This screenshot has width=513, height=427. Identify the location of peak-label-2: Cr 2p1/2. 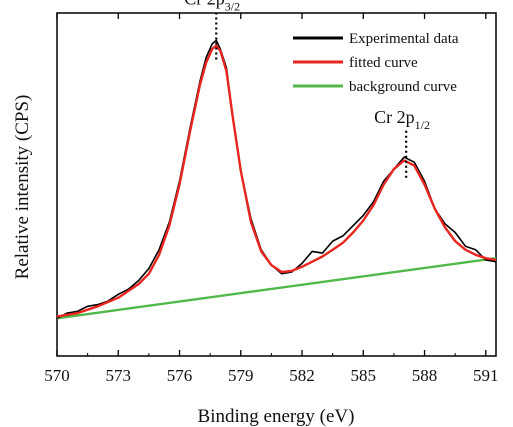
(402, 119).